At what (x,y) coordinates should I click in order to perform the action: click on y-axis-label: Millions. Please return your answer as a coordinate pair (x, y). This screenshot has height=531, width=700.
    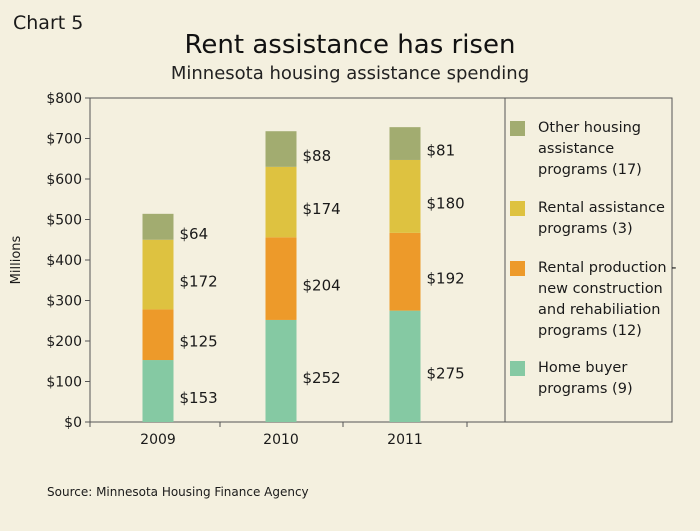
    Looking at the image, I should click on (16, 259).